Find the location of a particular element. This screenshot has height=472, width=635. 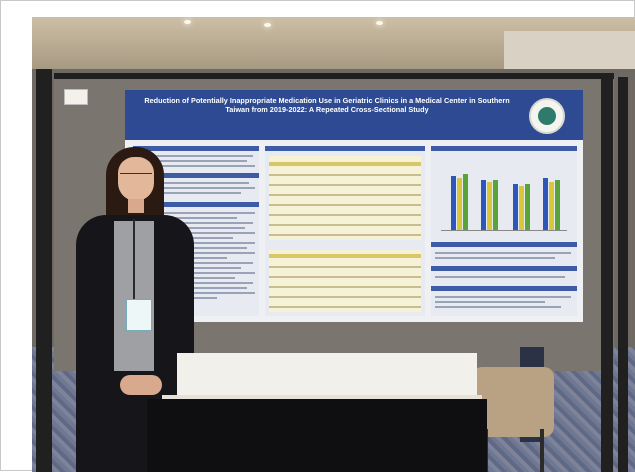

board-number-card is located at coordinates (76, 97).